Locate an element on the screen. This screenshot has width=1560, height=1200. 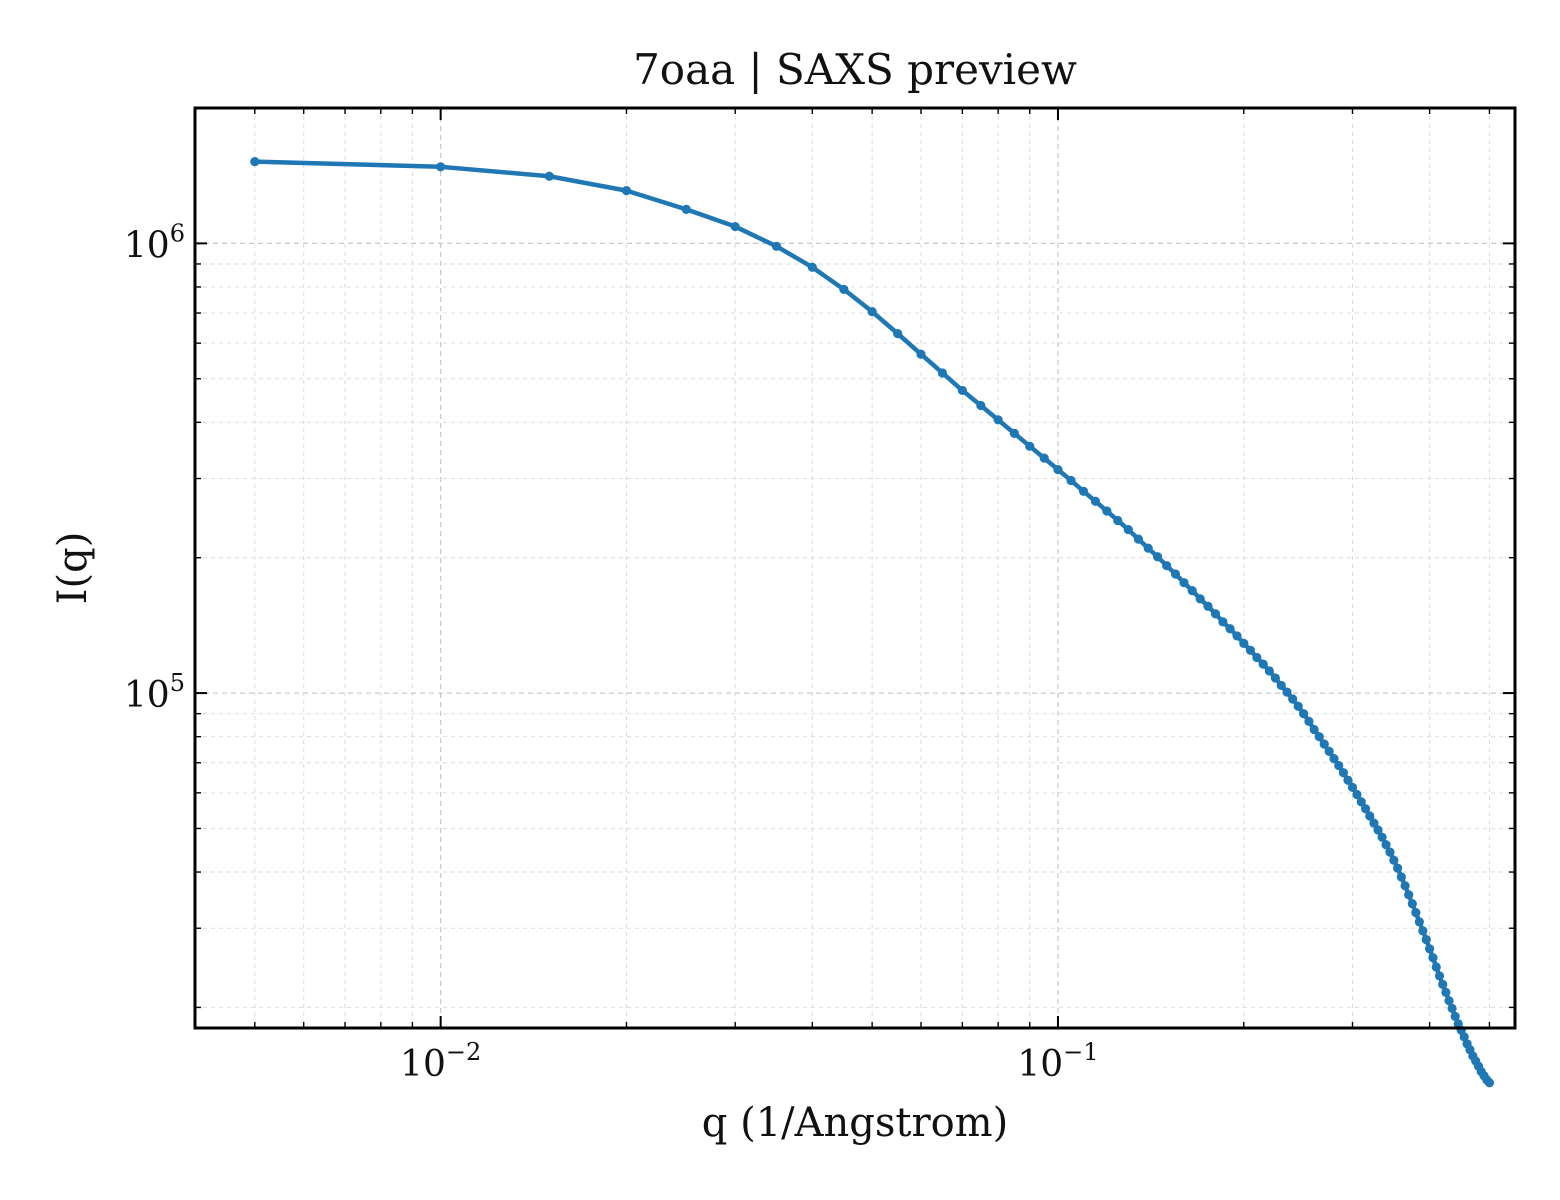
chart-title: 7oaa | SAXS preview is located at coordinates (855, 69).